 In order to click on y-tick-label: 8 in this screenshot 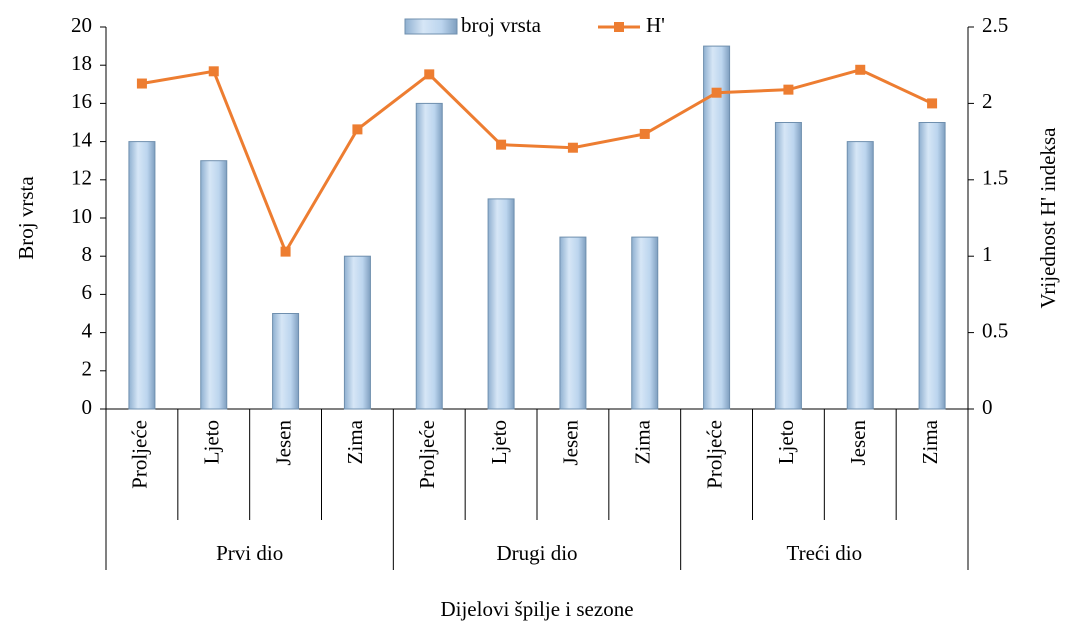, I will do `click(87, 254)`.